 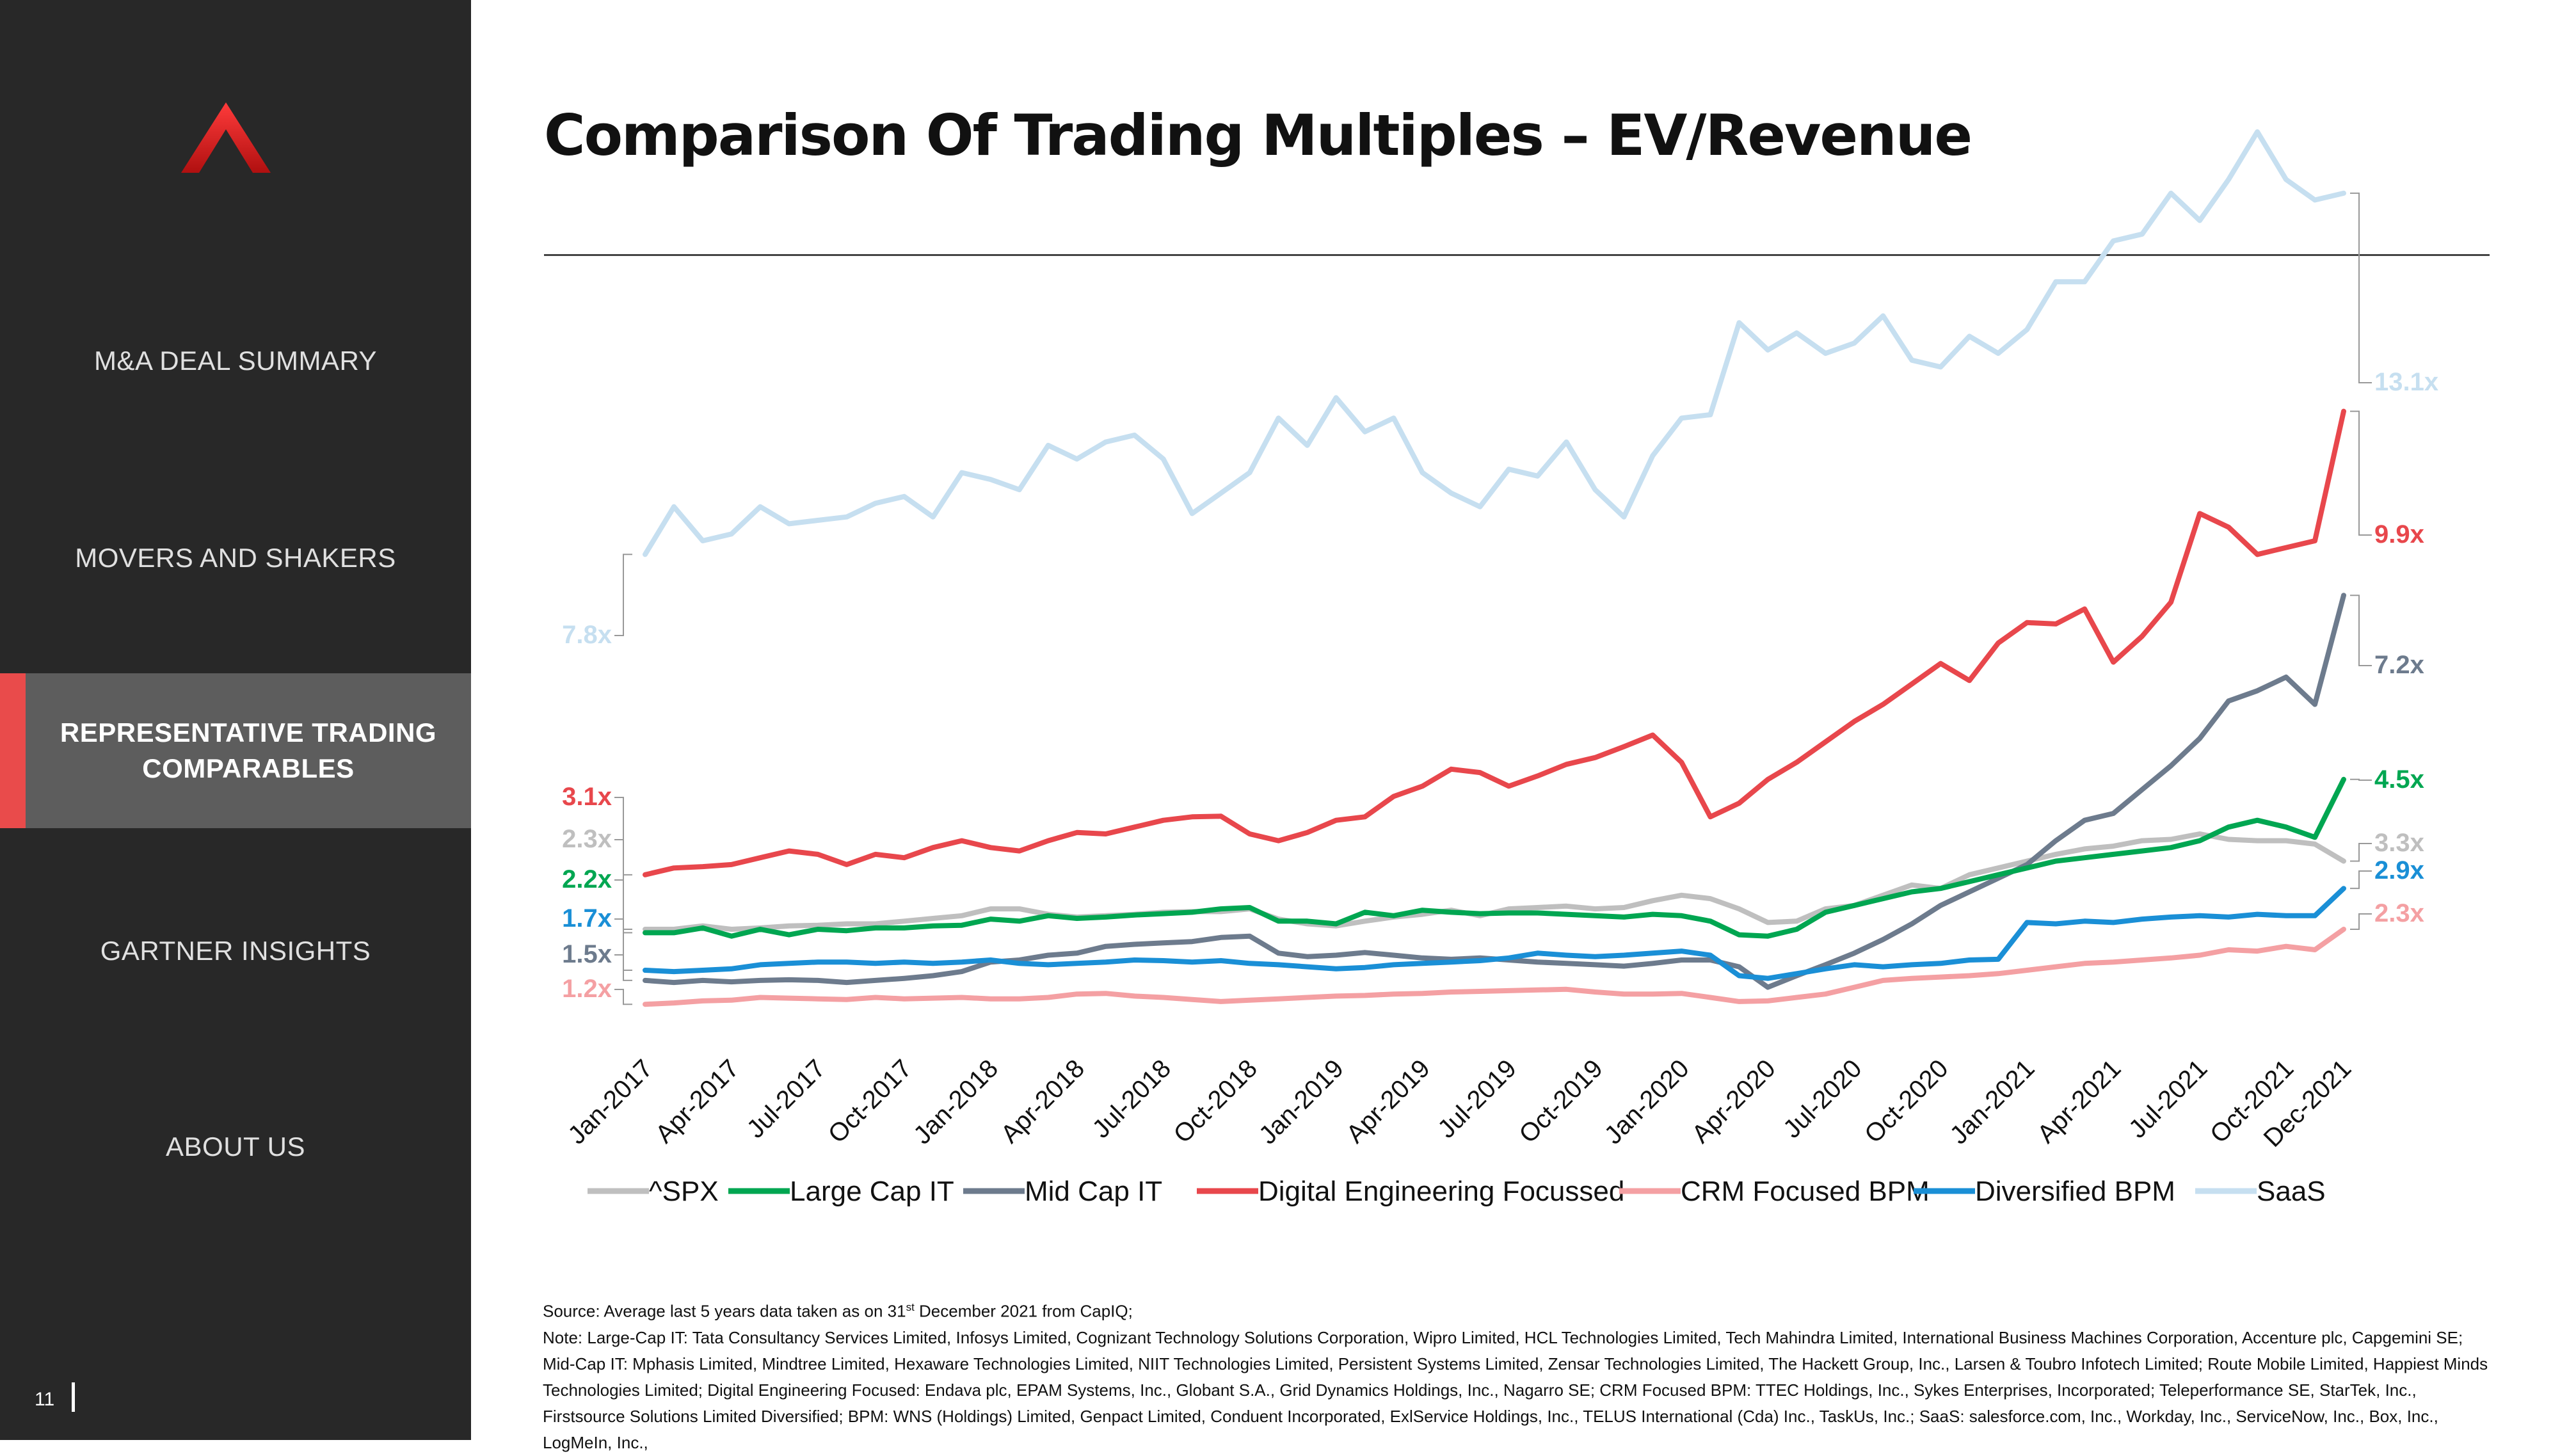 I want to click on x-tick-label: Oct-2019, so click(x=1561, y=1101).